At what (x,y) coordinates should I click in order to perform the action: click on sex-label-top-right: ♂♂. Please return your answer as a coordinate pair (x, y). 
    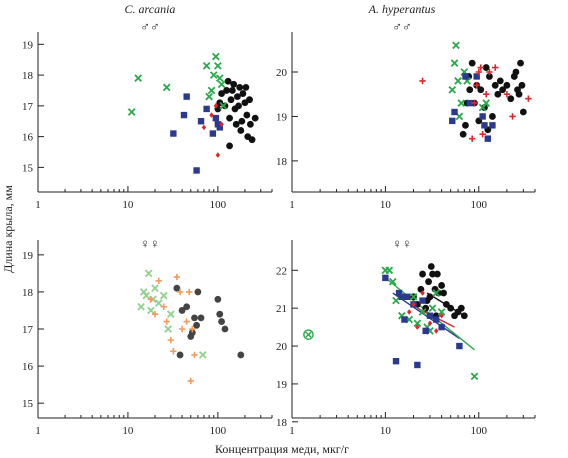
    Looking at the image, I should click on (402, 26).